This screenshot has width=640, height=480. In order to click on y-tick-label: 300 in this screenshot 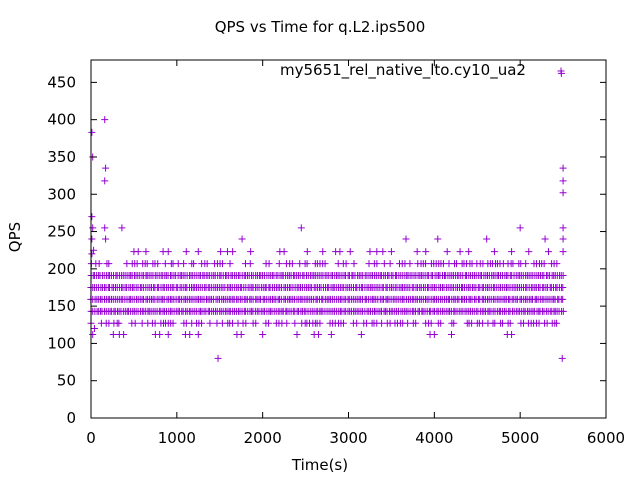, I will do `click(61, 194)`.